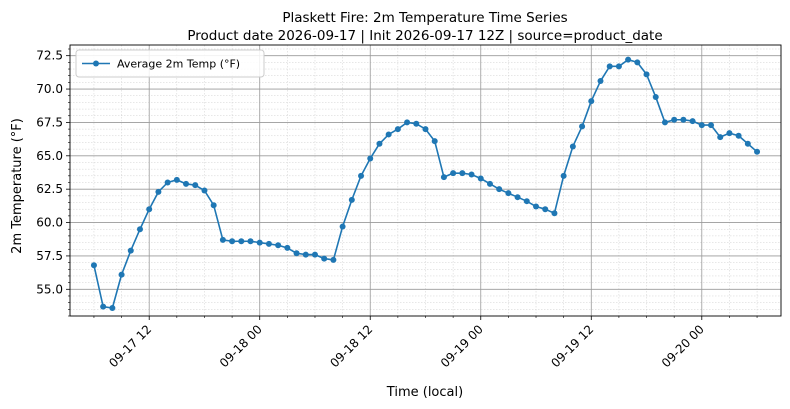 The height and width of the screenshot is (409, 790). What do you see at coordinates (49, 156) in the screenshot?
I see `y-tick-label: 65.0` at bounding box center [49, 156].